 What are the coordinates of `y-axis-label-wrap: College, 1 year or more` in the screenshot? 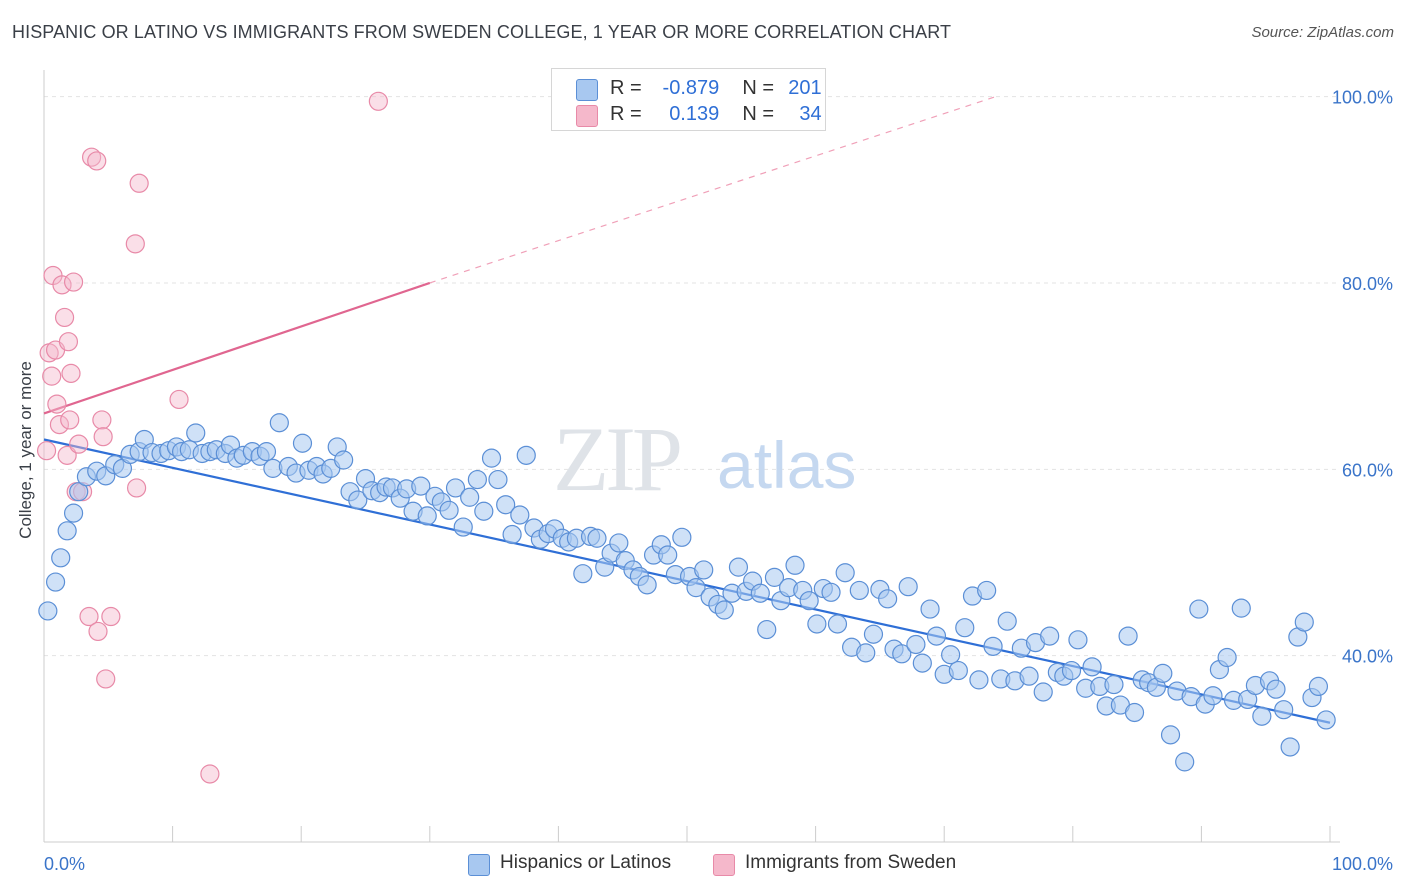 It's located at (26, 450).